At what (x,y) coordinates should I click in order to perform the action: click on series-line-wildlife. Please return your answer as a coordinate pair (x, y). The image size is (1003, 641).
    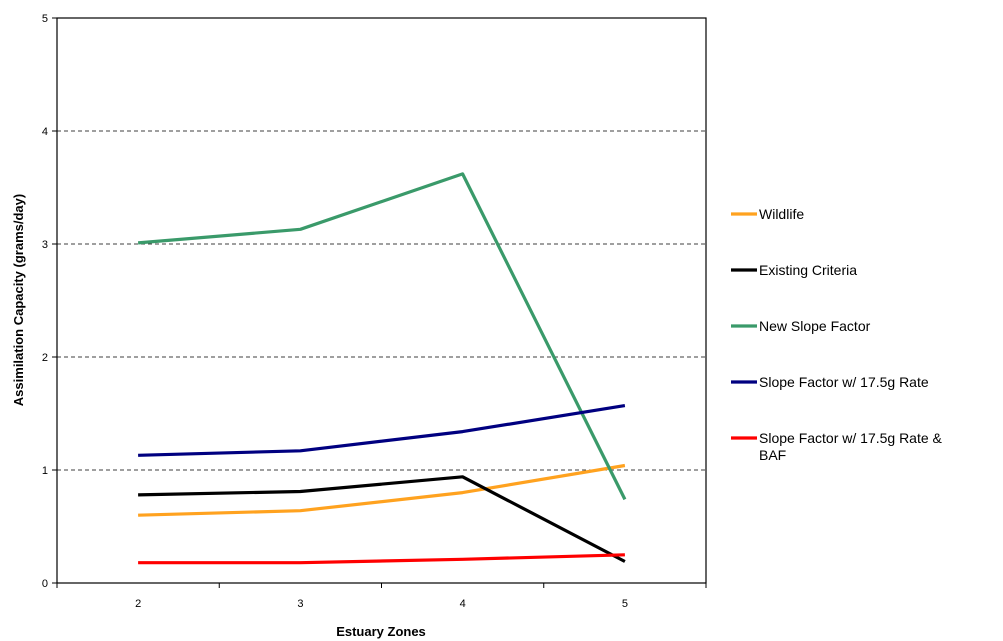
    Looking at the image, I should click on (382, 490).